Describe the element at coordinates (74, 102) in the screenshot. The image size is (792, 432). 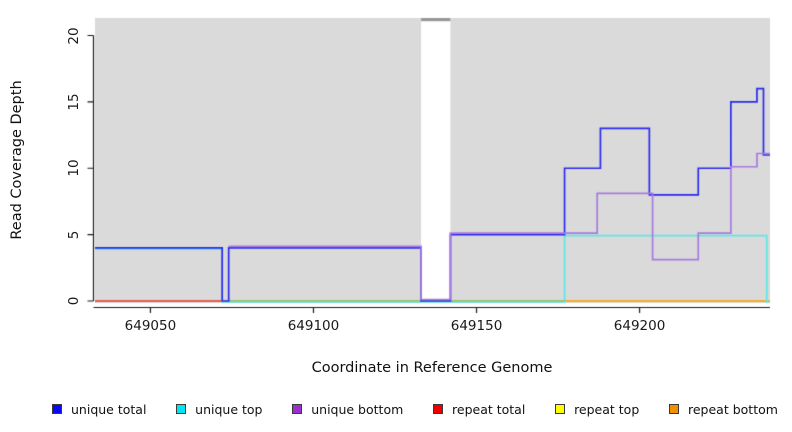
I see `y-tick-label-3: 15` at that location.